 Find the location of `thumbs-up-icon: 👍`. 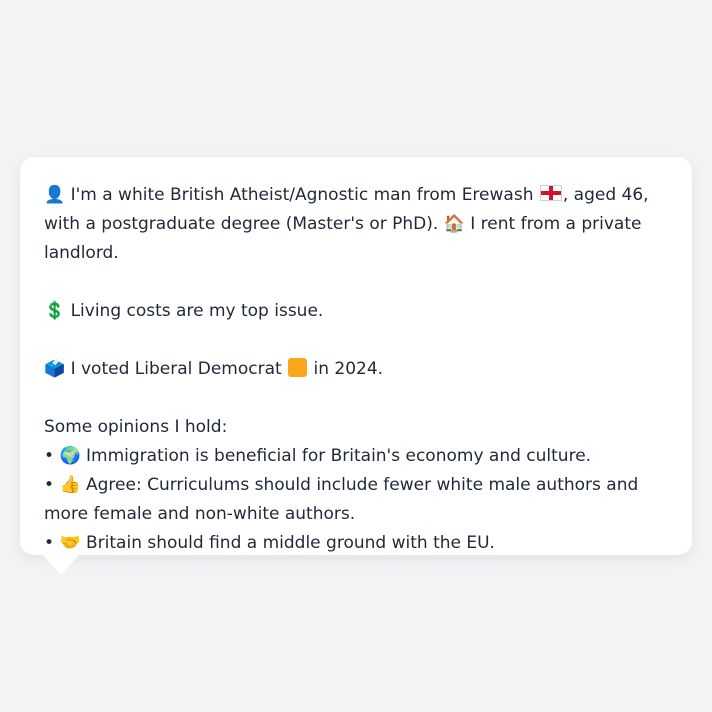

thumbs-up-icon: 👍 is located at coordinates (70, 485).